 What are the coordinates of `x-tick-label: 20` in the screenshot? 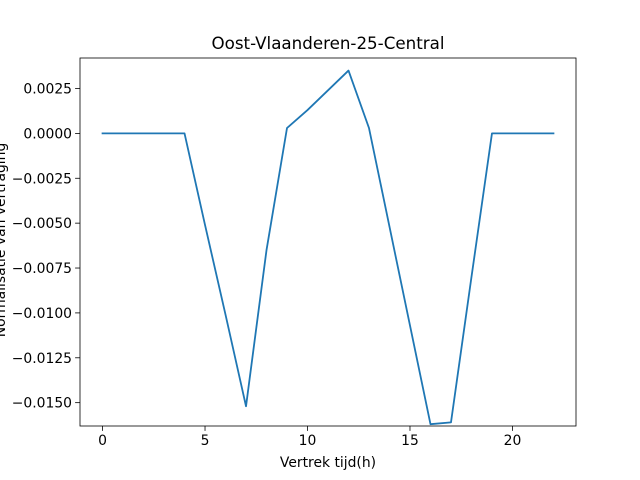 It's located at (513, 441).